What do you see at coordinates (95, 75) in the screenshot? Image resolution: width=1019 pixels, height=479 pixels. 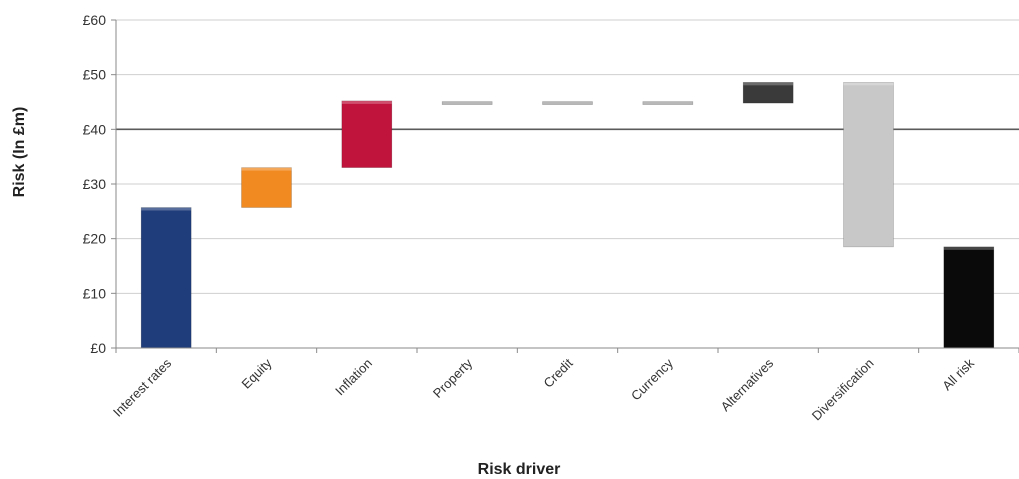 I see `y-tick-label: £50` at bounding box center [95, 75].